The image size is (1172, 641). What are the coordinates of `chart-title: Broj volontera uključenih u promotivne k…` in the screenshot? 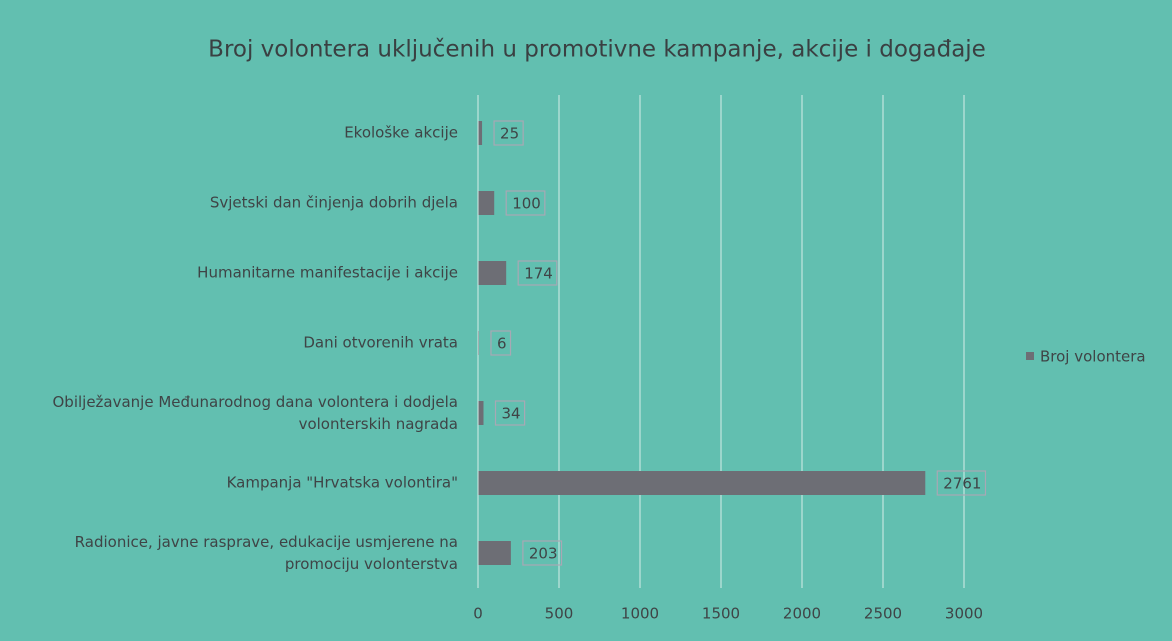 It's located at (597, 50).